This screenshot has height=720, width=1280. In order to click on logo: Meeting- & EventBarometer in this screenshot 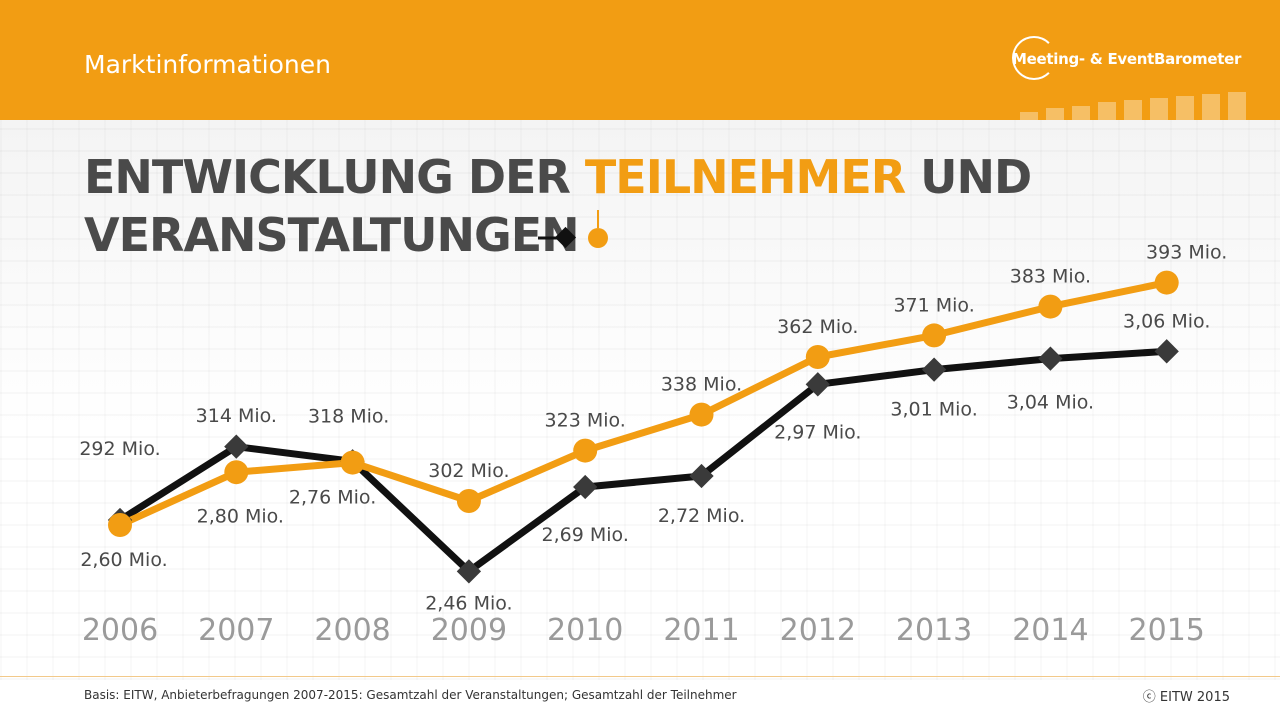, I will do `click(1127, 59)`.